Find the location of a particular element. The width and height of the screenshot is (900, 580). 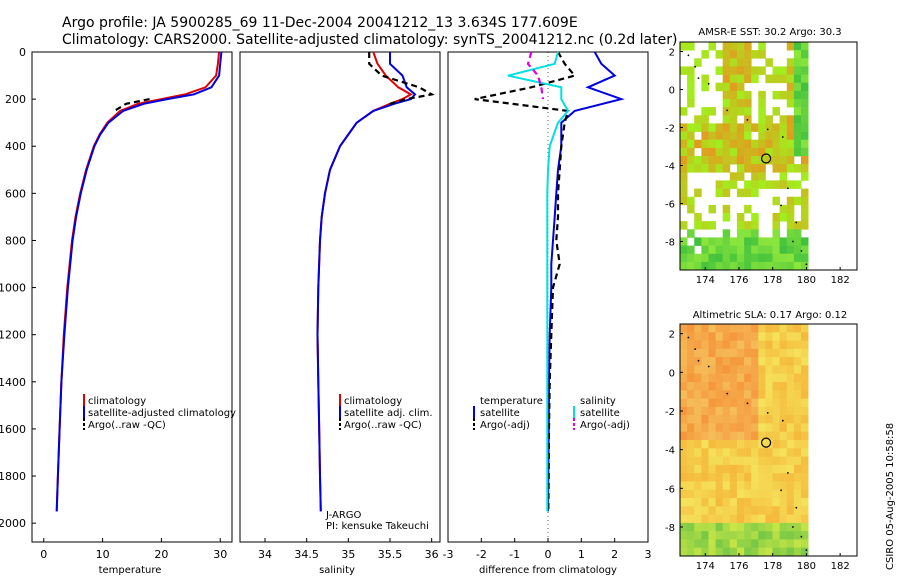

series-line-argo is located at coordinates (131, 105).